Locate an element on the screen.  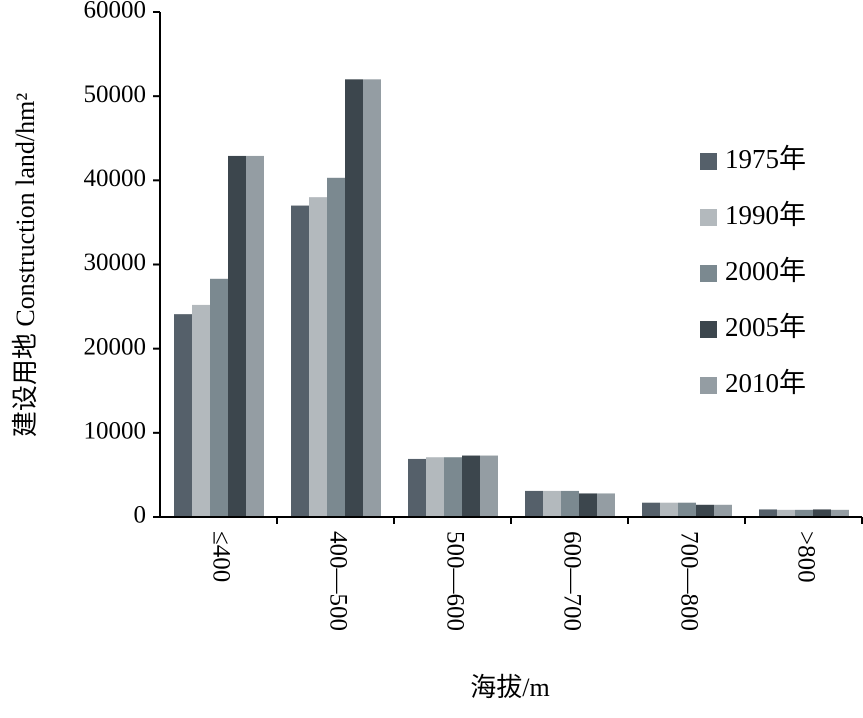
x-tick-label: 700—800 is located at coordinates (688, 581).